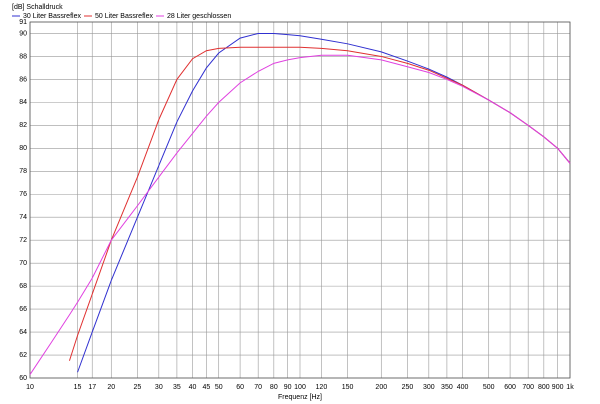 The image size is (600, 404). I want to click on y-tick-label: 88, so click(23, 56).